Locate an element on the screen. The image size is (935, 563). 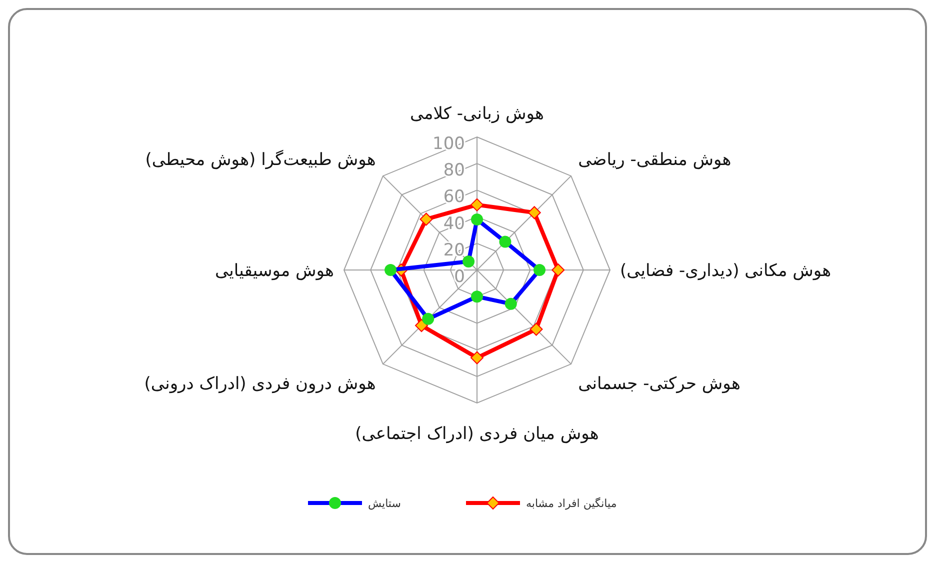
legend-label: ستایش is located at coordinates (384, 503).